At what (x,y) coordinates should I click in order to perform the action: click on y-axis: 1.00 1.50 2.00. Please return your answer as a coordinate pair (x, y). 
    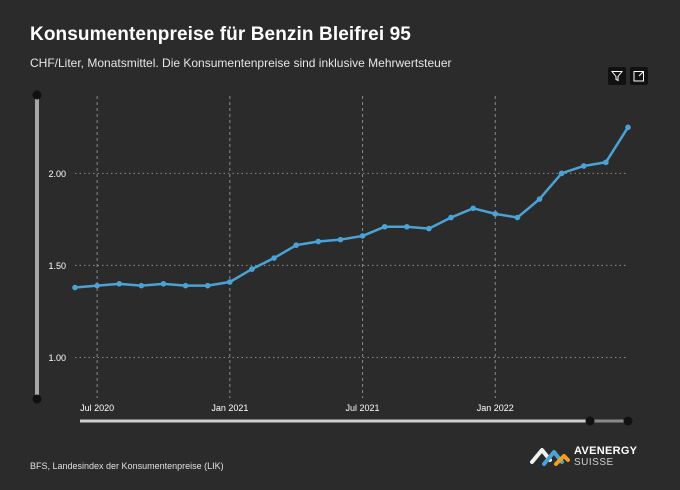
    Looking at the image, I should click on (57, 266).